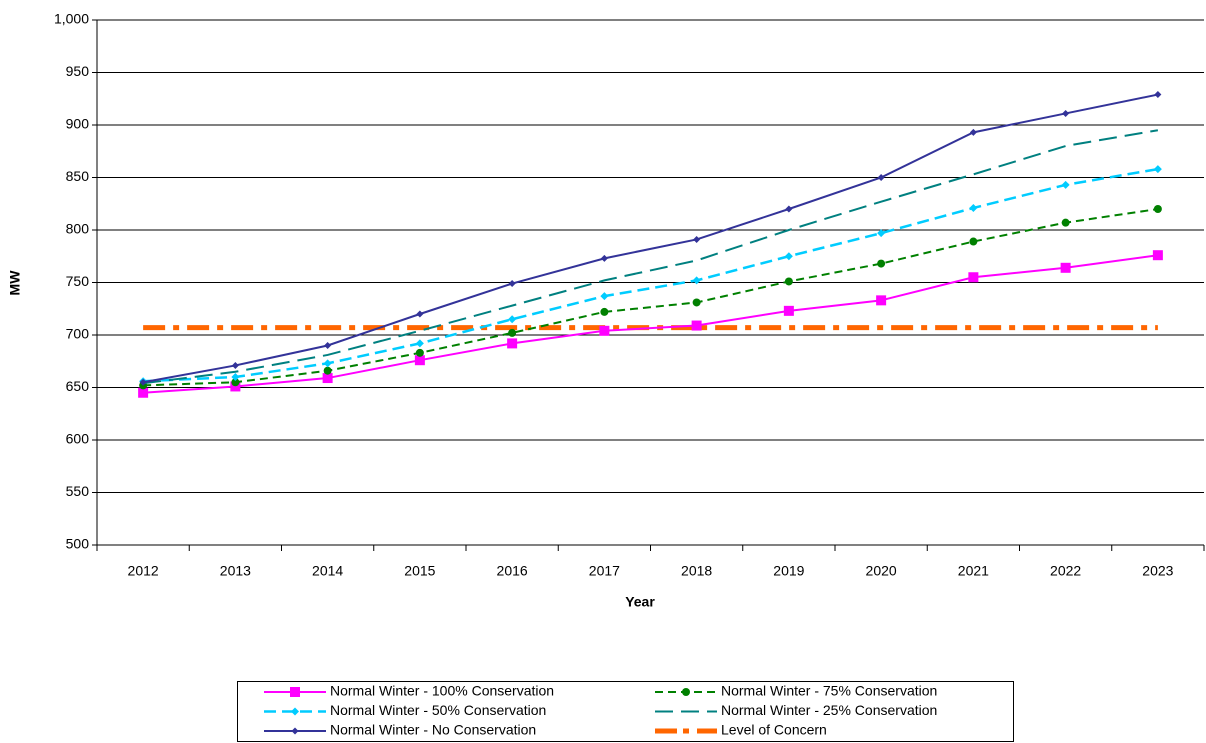 The height and width of the screenshot is (743, 1206). I want to click on x-tick-label: 2021, so click(973, 571).